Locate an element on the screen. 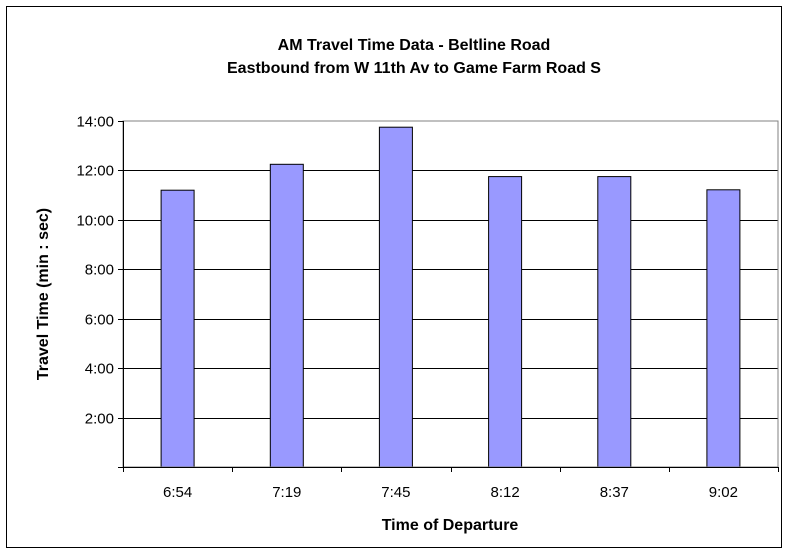 Image resolution: width=790 pixels, height=555 pixels. y-tick-label: 2:00 is located at coordinates (99, 419).